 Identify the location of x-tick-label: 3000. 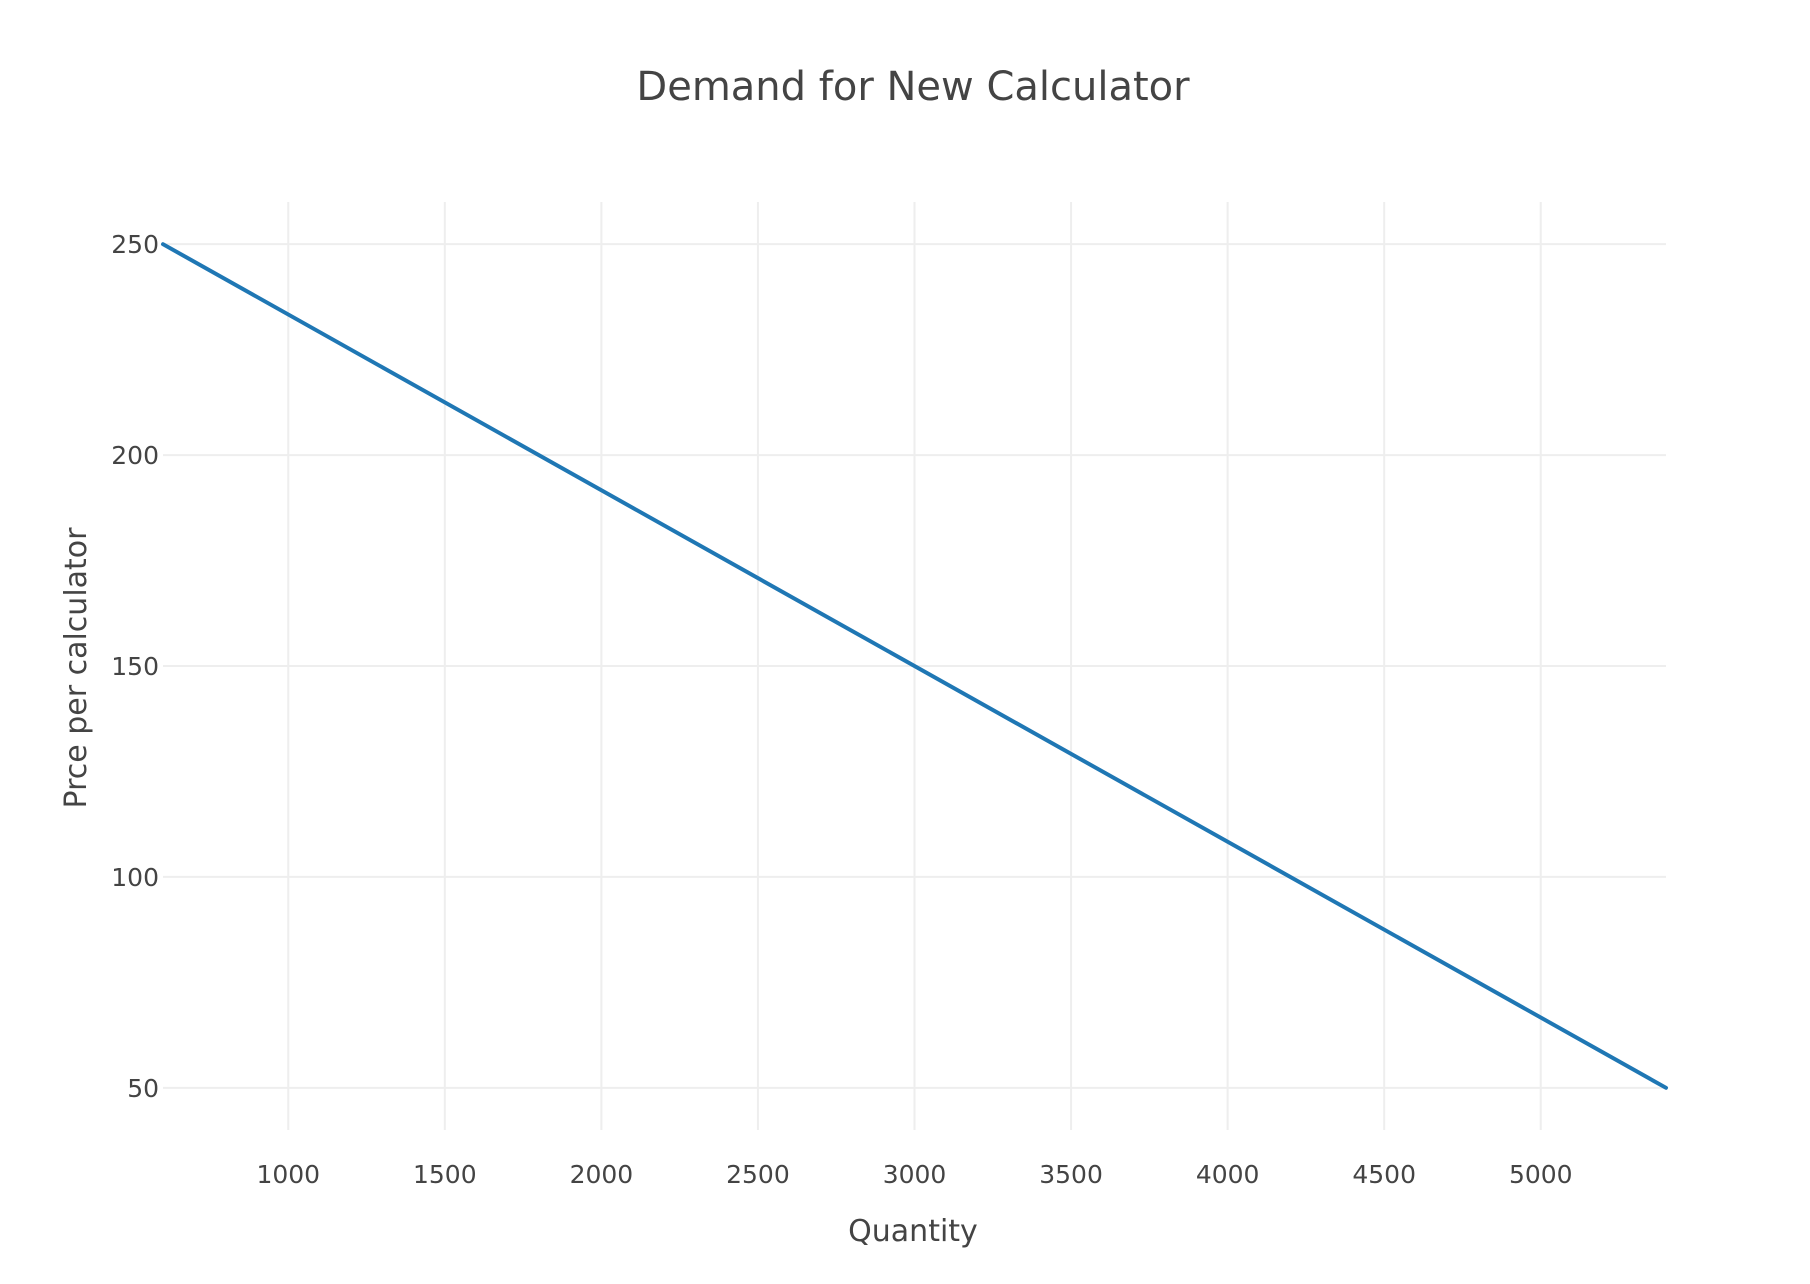
(915, 1174).